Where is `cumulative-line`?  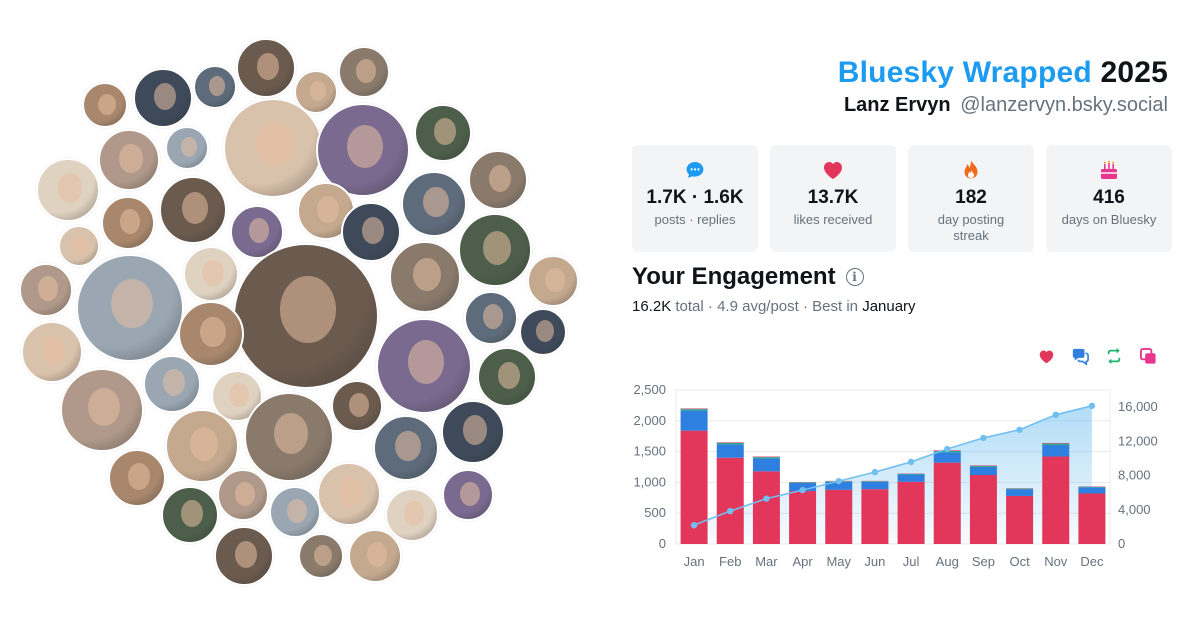 cumulative-line is located at coordinates (893, 465).